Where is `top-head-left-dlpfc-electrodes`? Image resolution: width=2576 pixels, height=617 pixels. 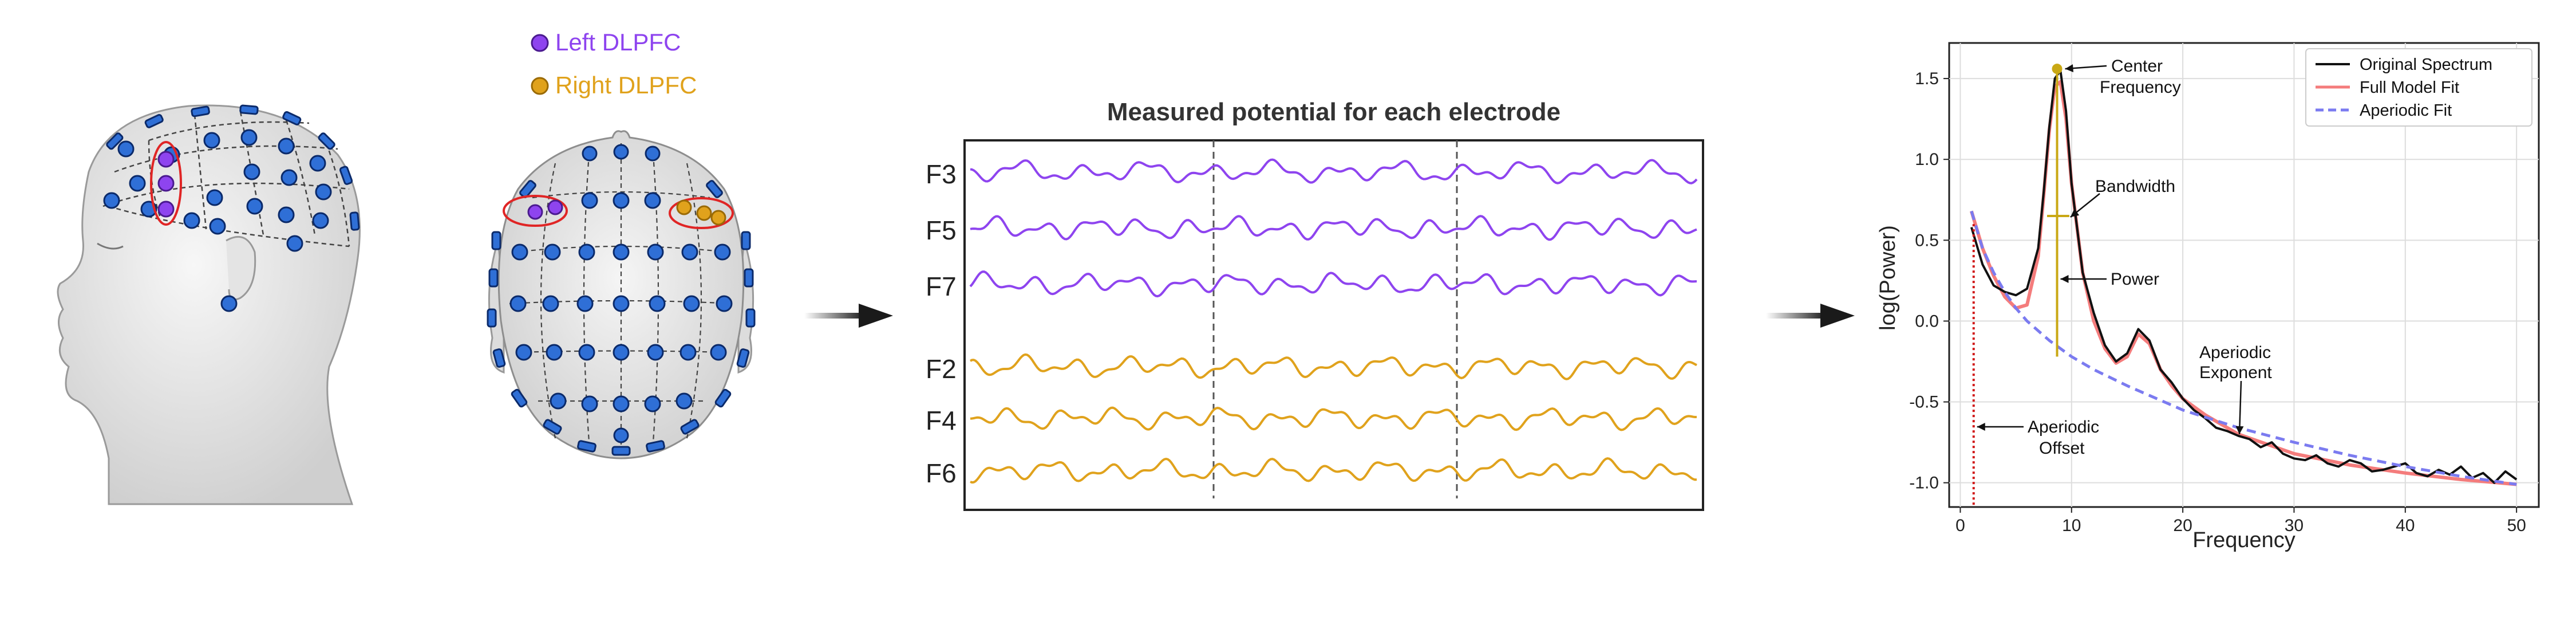 top-head-left-dlpfc-electrodes is located at coordinates (545, 209).